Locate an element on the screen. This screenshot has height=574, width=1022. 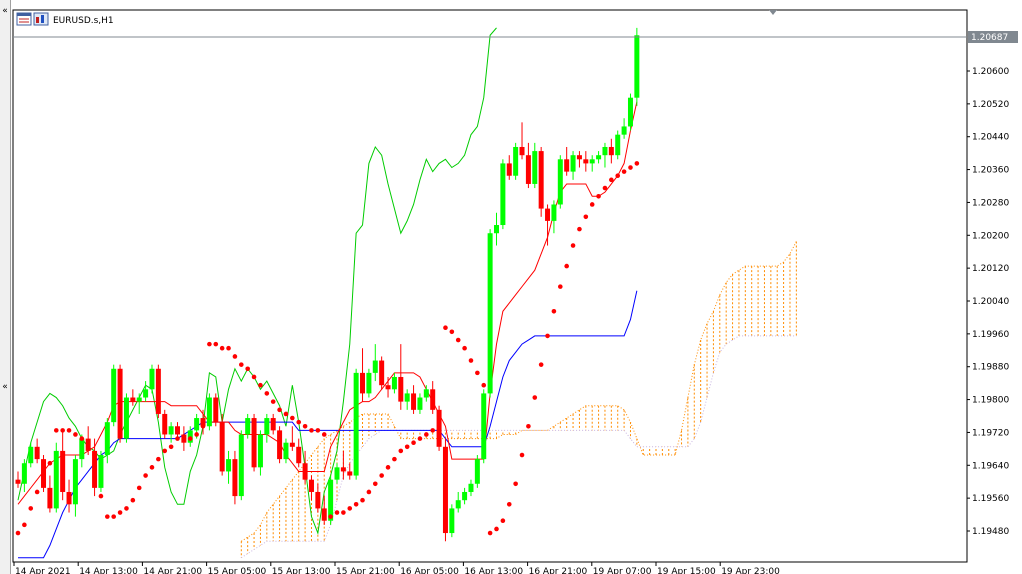
time-tick-label: 14 Apr 2021 is located at coordinates (43, 570).